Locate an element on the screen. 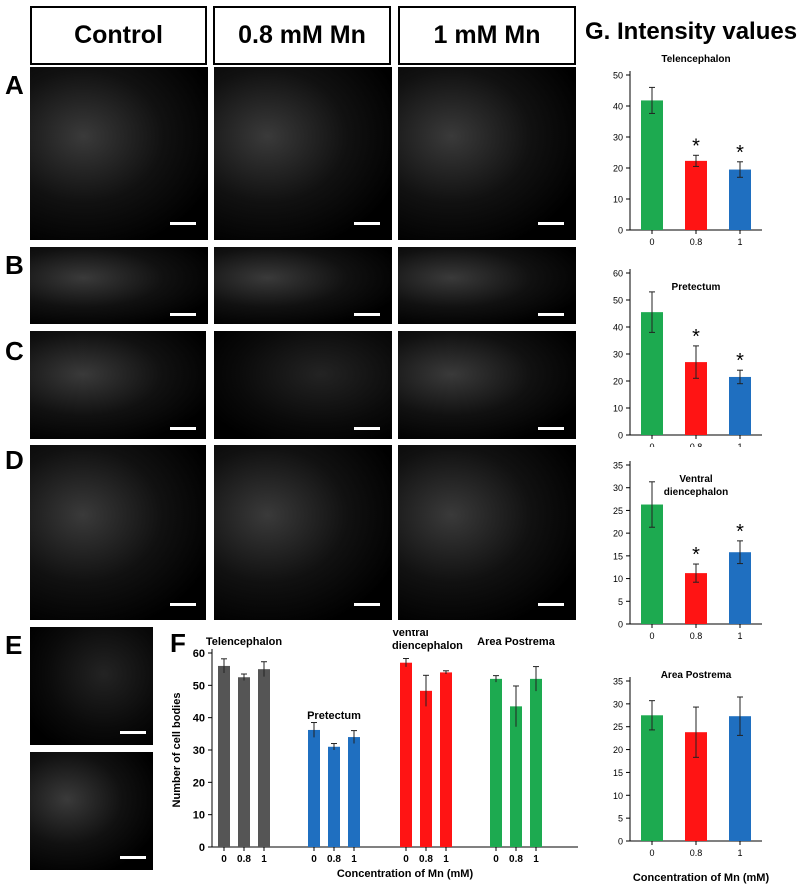 This screenshot has width=811, height=885. chart-title: Telencephalon is located at coordinates (695, 59).